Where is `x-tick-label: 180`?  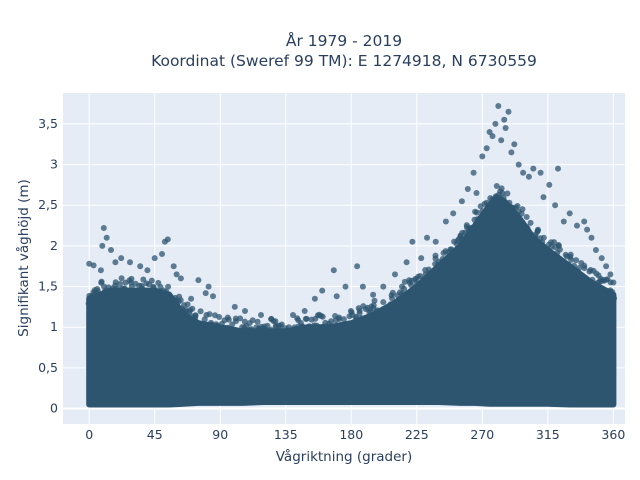 x-tick-label: 180 is located at coordinates (351, 434).